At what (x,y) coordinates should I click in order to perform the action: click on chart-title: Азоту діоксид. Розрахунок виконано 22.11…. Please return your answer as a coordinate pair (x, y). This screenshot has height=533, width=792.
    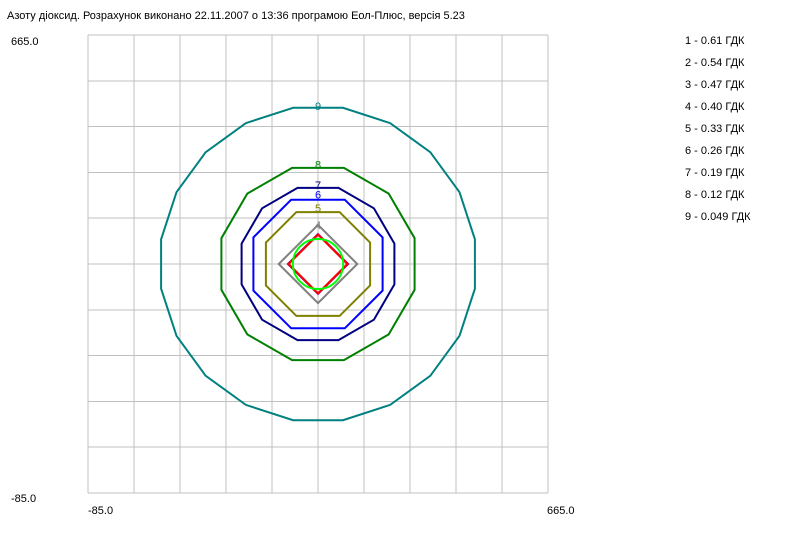
    Looking at the image, I should click on (236, 16).